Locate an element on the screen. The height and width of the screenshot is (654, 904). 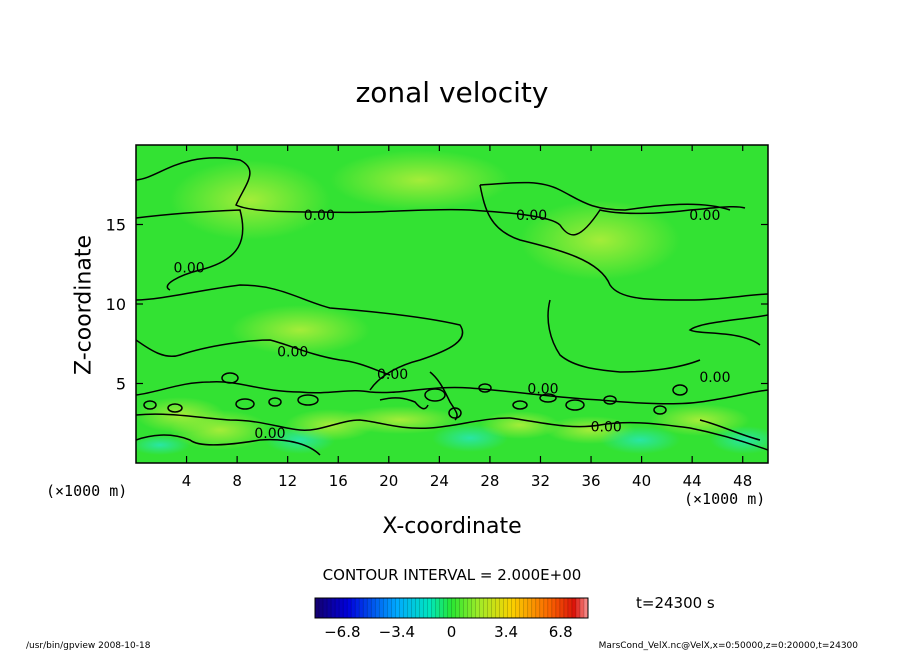
x-tick-label: 48 is located at coordinates (742, 481).